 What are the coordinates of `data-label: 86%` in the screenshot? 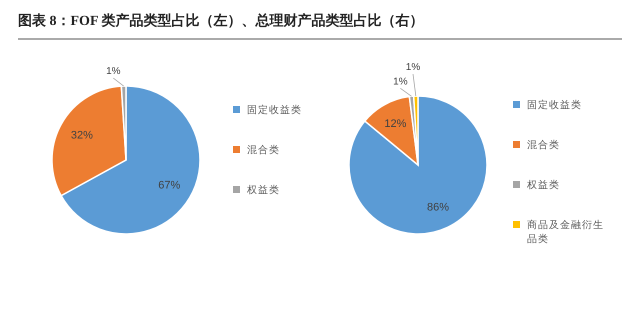 It's located at (438, 207).